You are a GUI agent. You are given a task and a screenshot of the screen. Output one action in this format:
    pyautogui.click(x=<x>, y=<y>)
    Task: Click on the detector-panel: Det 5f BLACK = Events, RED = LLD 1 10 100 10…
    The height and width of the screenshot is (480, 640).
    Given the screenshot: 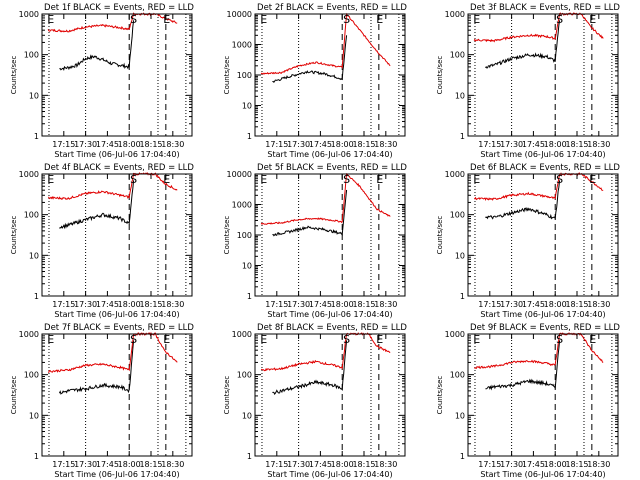 What is the action you would take?
    pyautogui.click(x=315, y=241)
    